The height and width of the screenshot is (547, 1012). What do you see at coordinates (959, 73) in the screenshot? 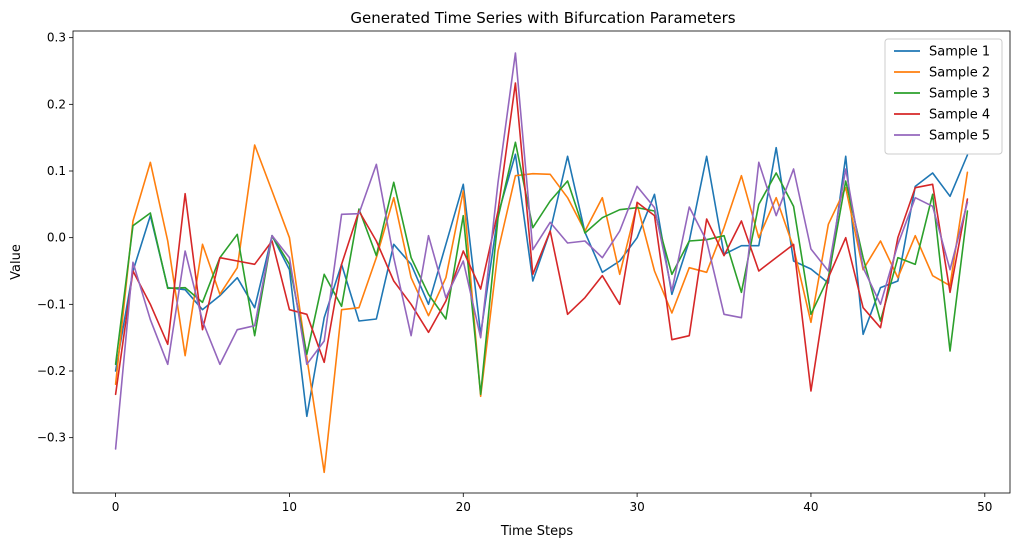
I see `legend-label: Sample 2` at bounding box center [959, 73].